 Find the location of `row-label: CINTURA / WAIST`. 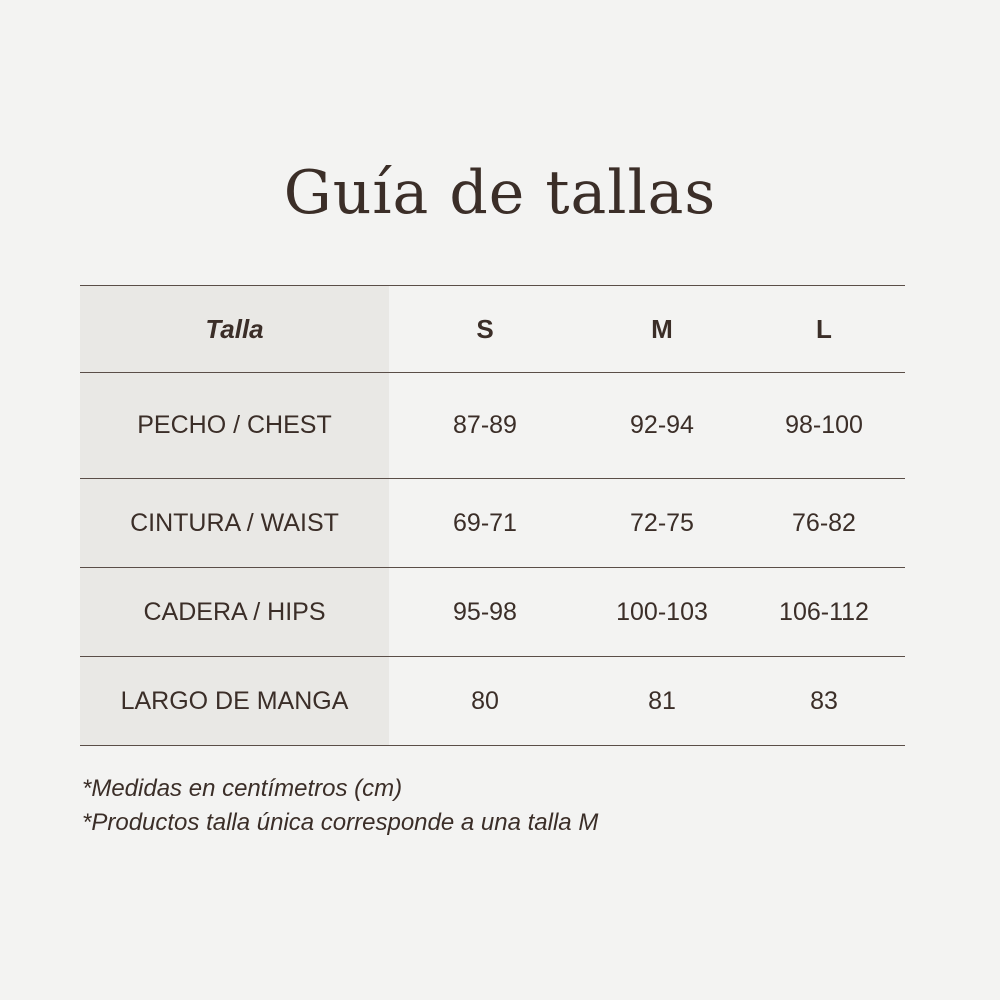

row-label: CINTURA / WAIST is located at coordinates (234, 523).